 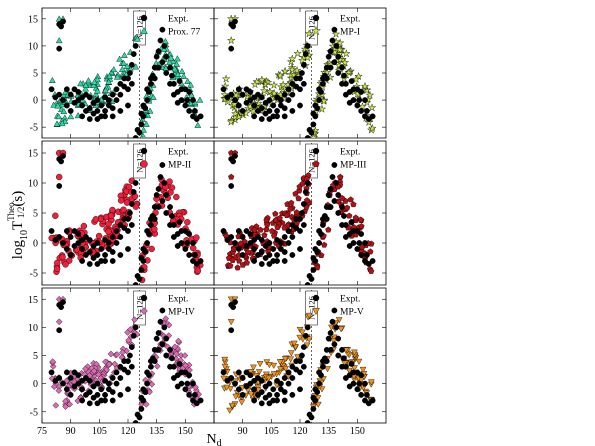 I want to click on expt-series, so click(x=298, y=219).